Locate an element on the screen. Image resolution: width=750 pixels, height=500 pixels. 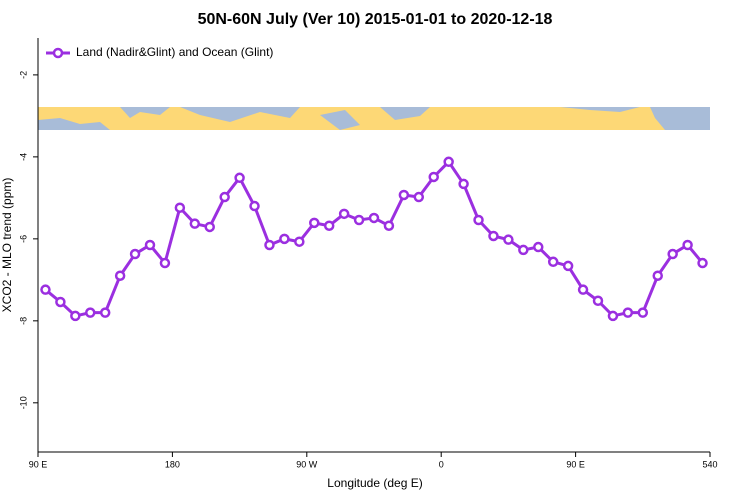
y-tick-label: -6 is located at coordinates (23, 239).